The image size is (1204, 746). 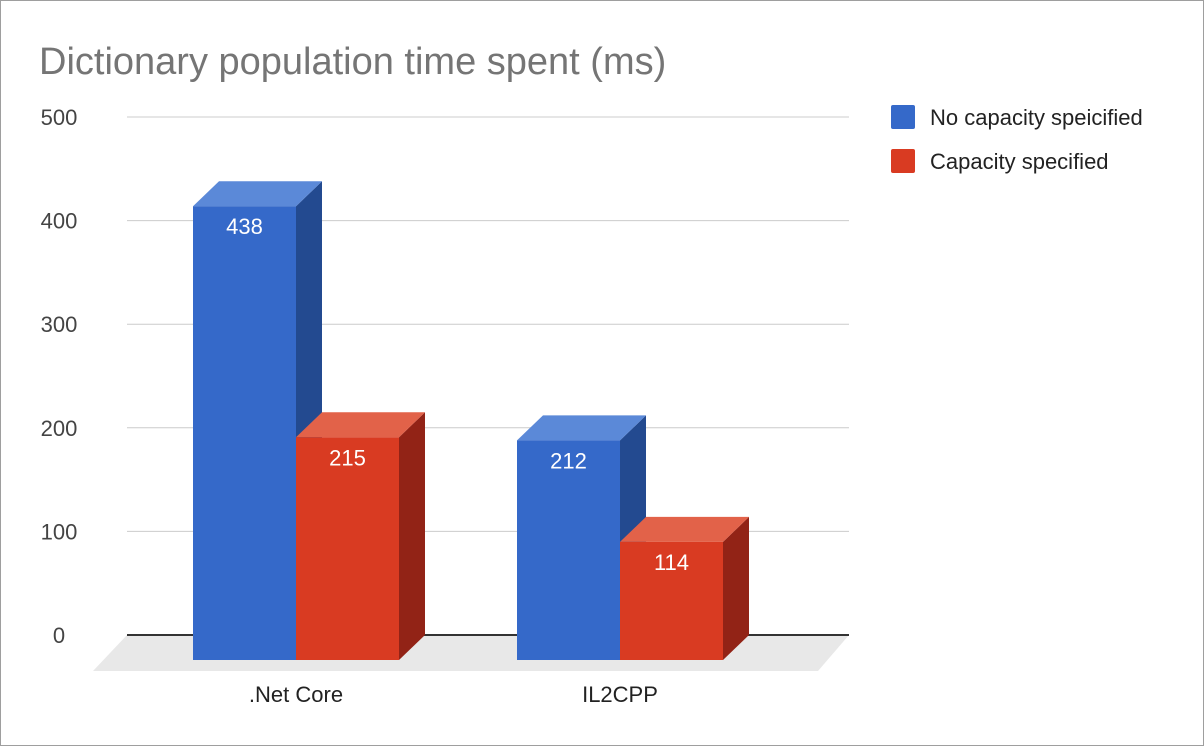 I want to click on legend-label: No capacity speicified, so click(x=1036, y=117).